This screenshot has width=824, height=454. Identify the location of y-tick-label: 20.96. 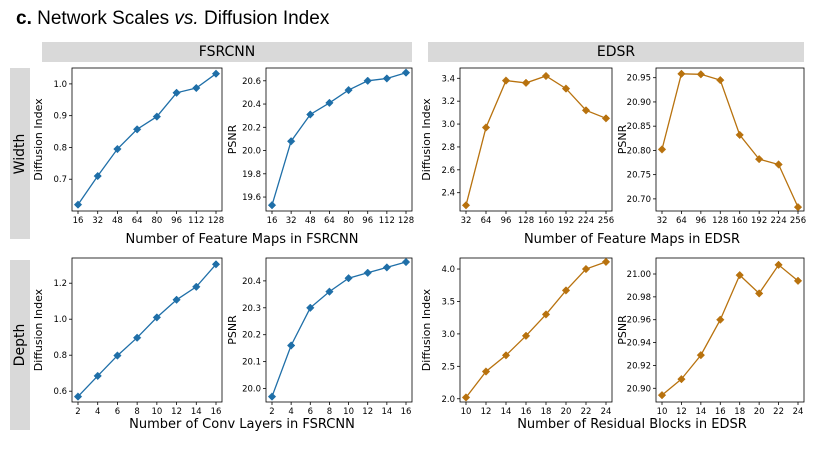
(639, 321).